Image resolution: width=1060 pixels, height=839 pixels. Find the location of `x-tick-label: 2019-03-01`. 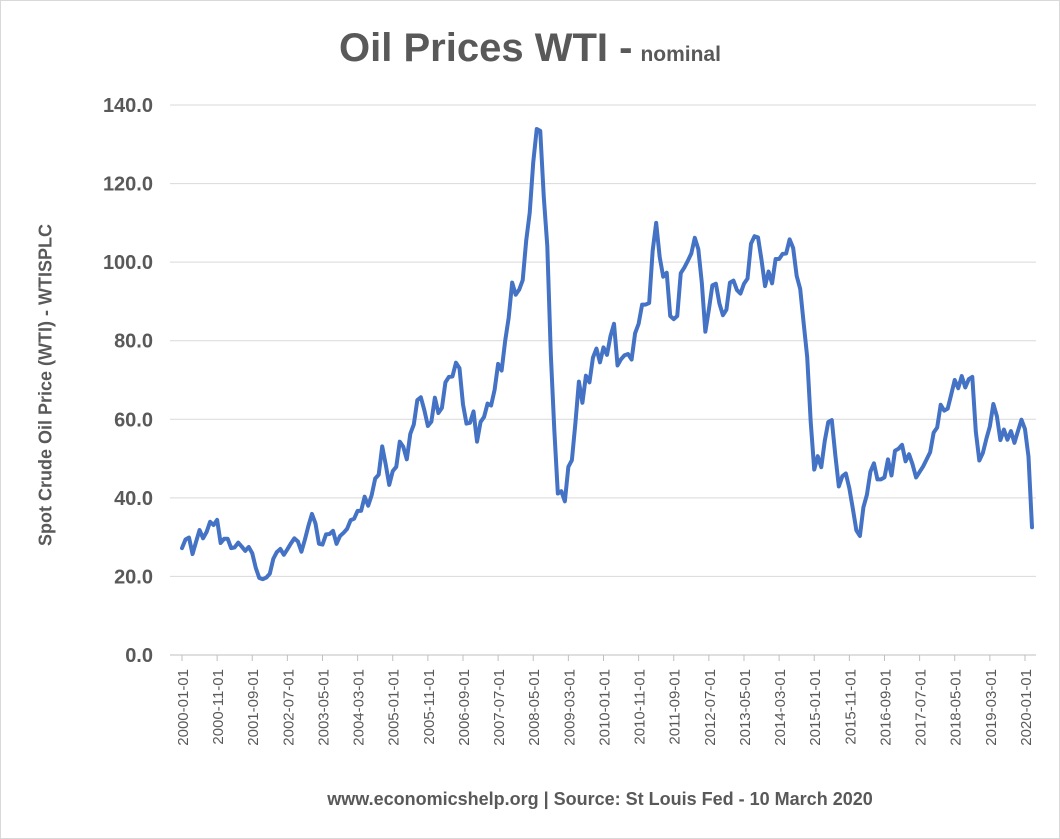

x-tick-label: 2019-03-01 is located at coordinates (991, 707).